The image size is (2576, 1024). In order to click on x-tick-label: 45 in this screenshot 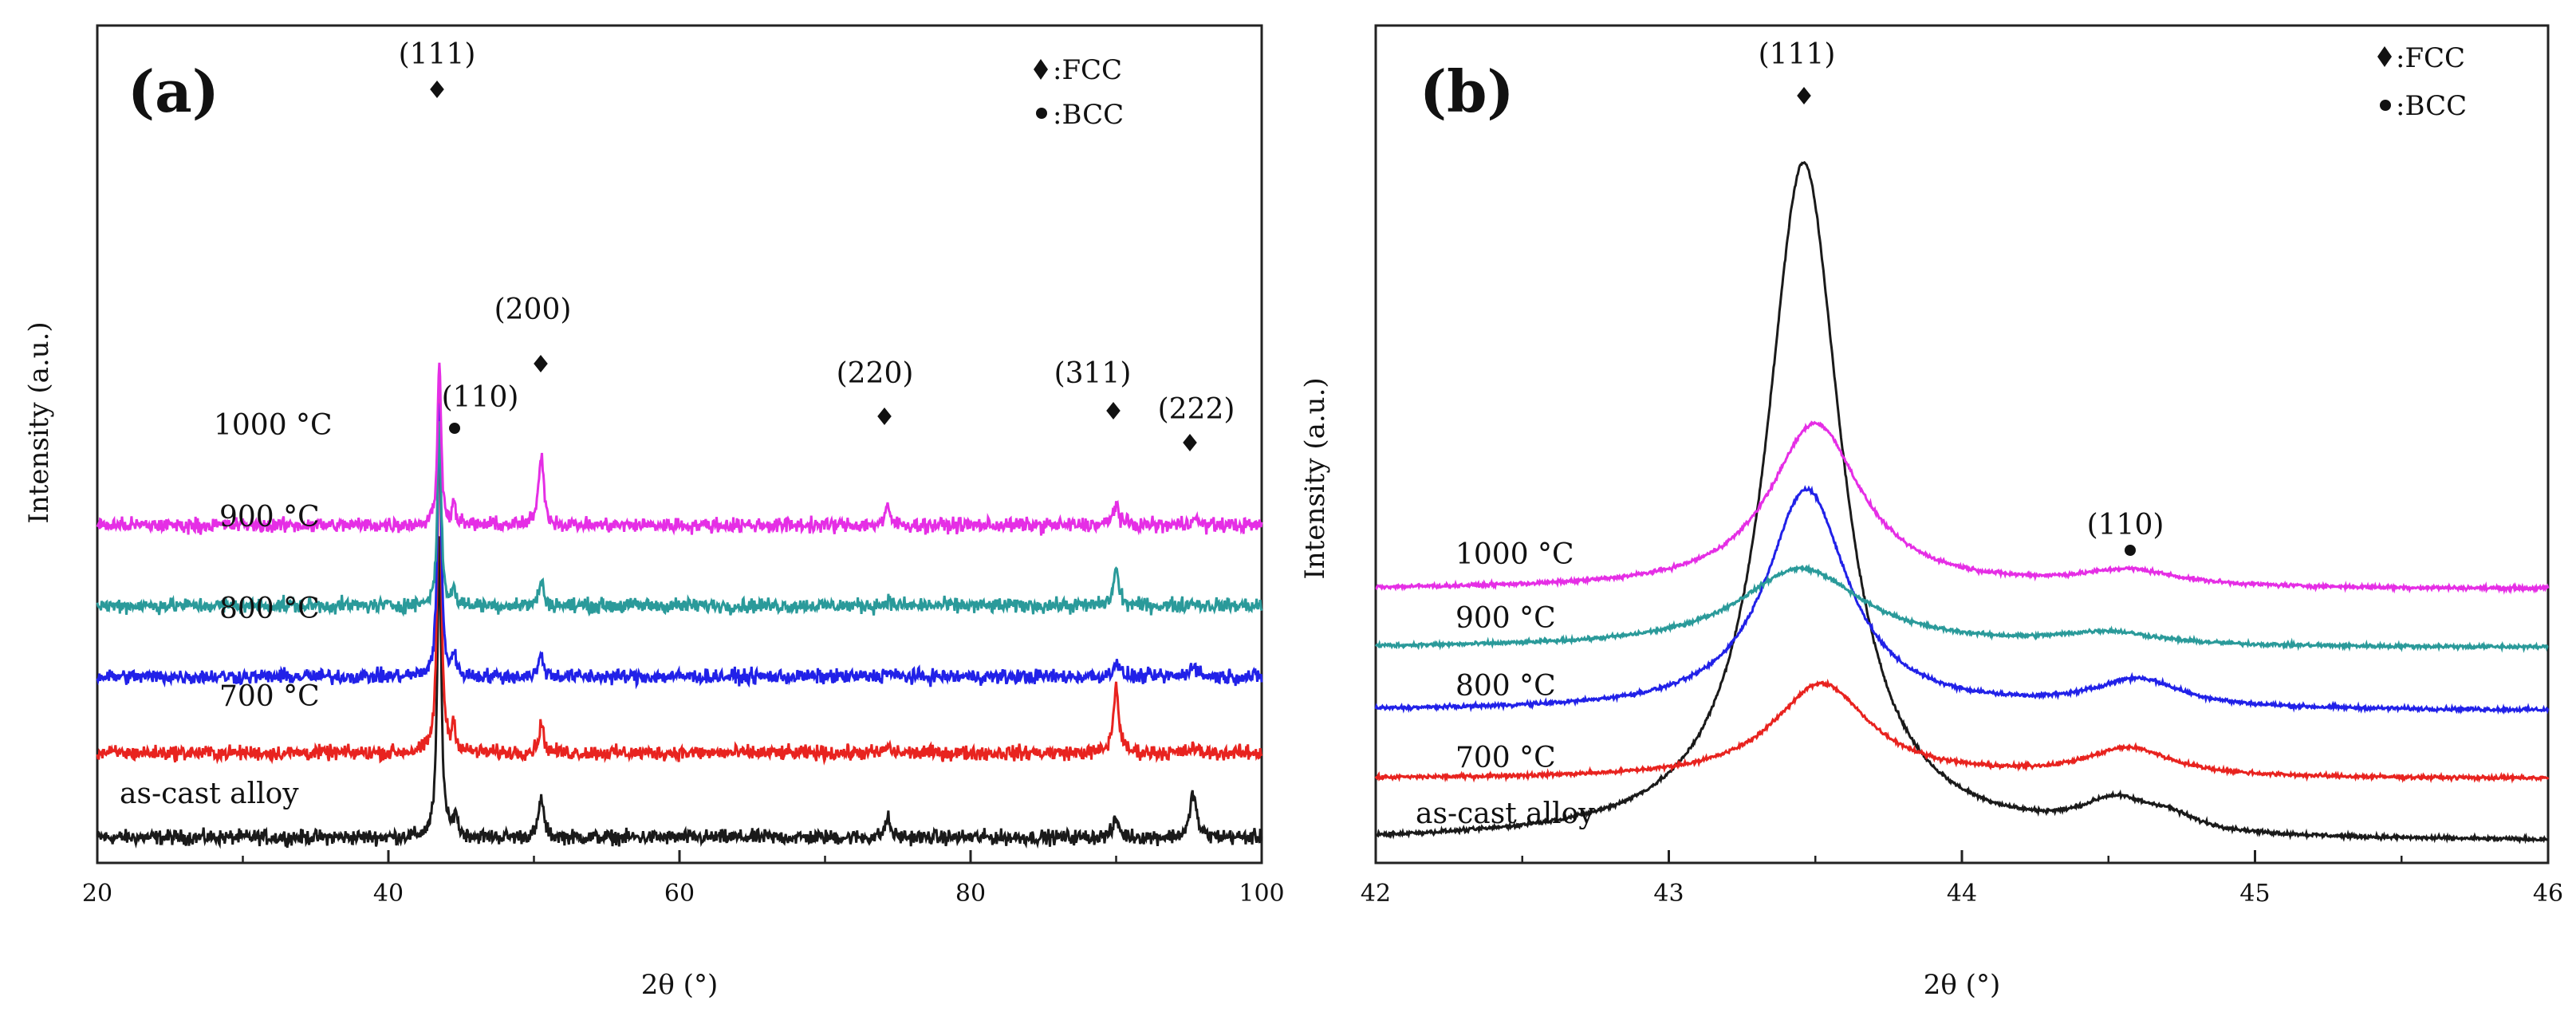, I will do `click(2254, 894)`.